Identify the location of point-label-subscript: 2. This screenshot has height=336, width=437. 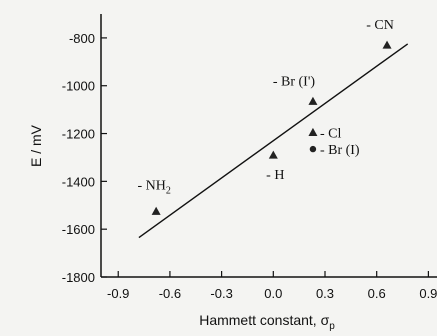
(168, 190).